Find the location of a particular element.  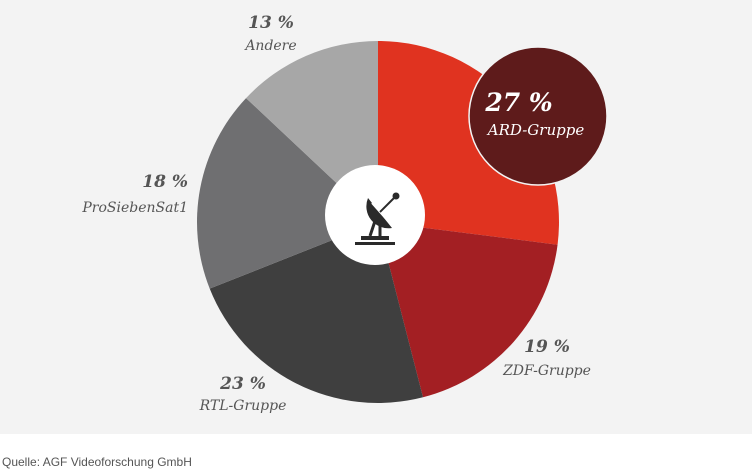

slice-value-label: 23 % is located at coordinates (242, 384).